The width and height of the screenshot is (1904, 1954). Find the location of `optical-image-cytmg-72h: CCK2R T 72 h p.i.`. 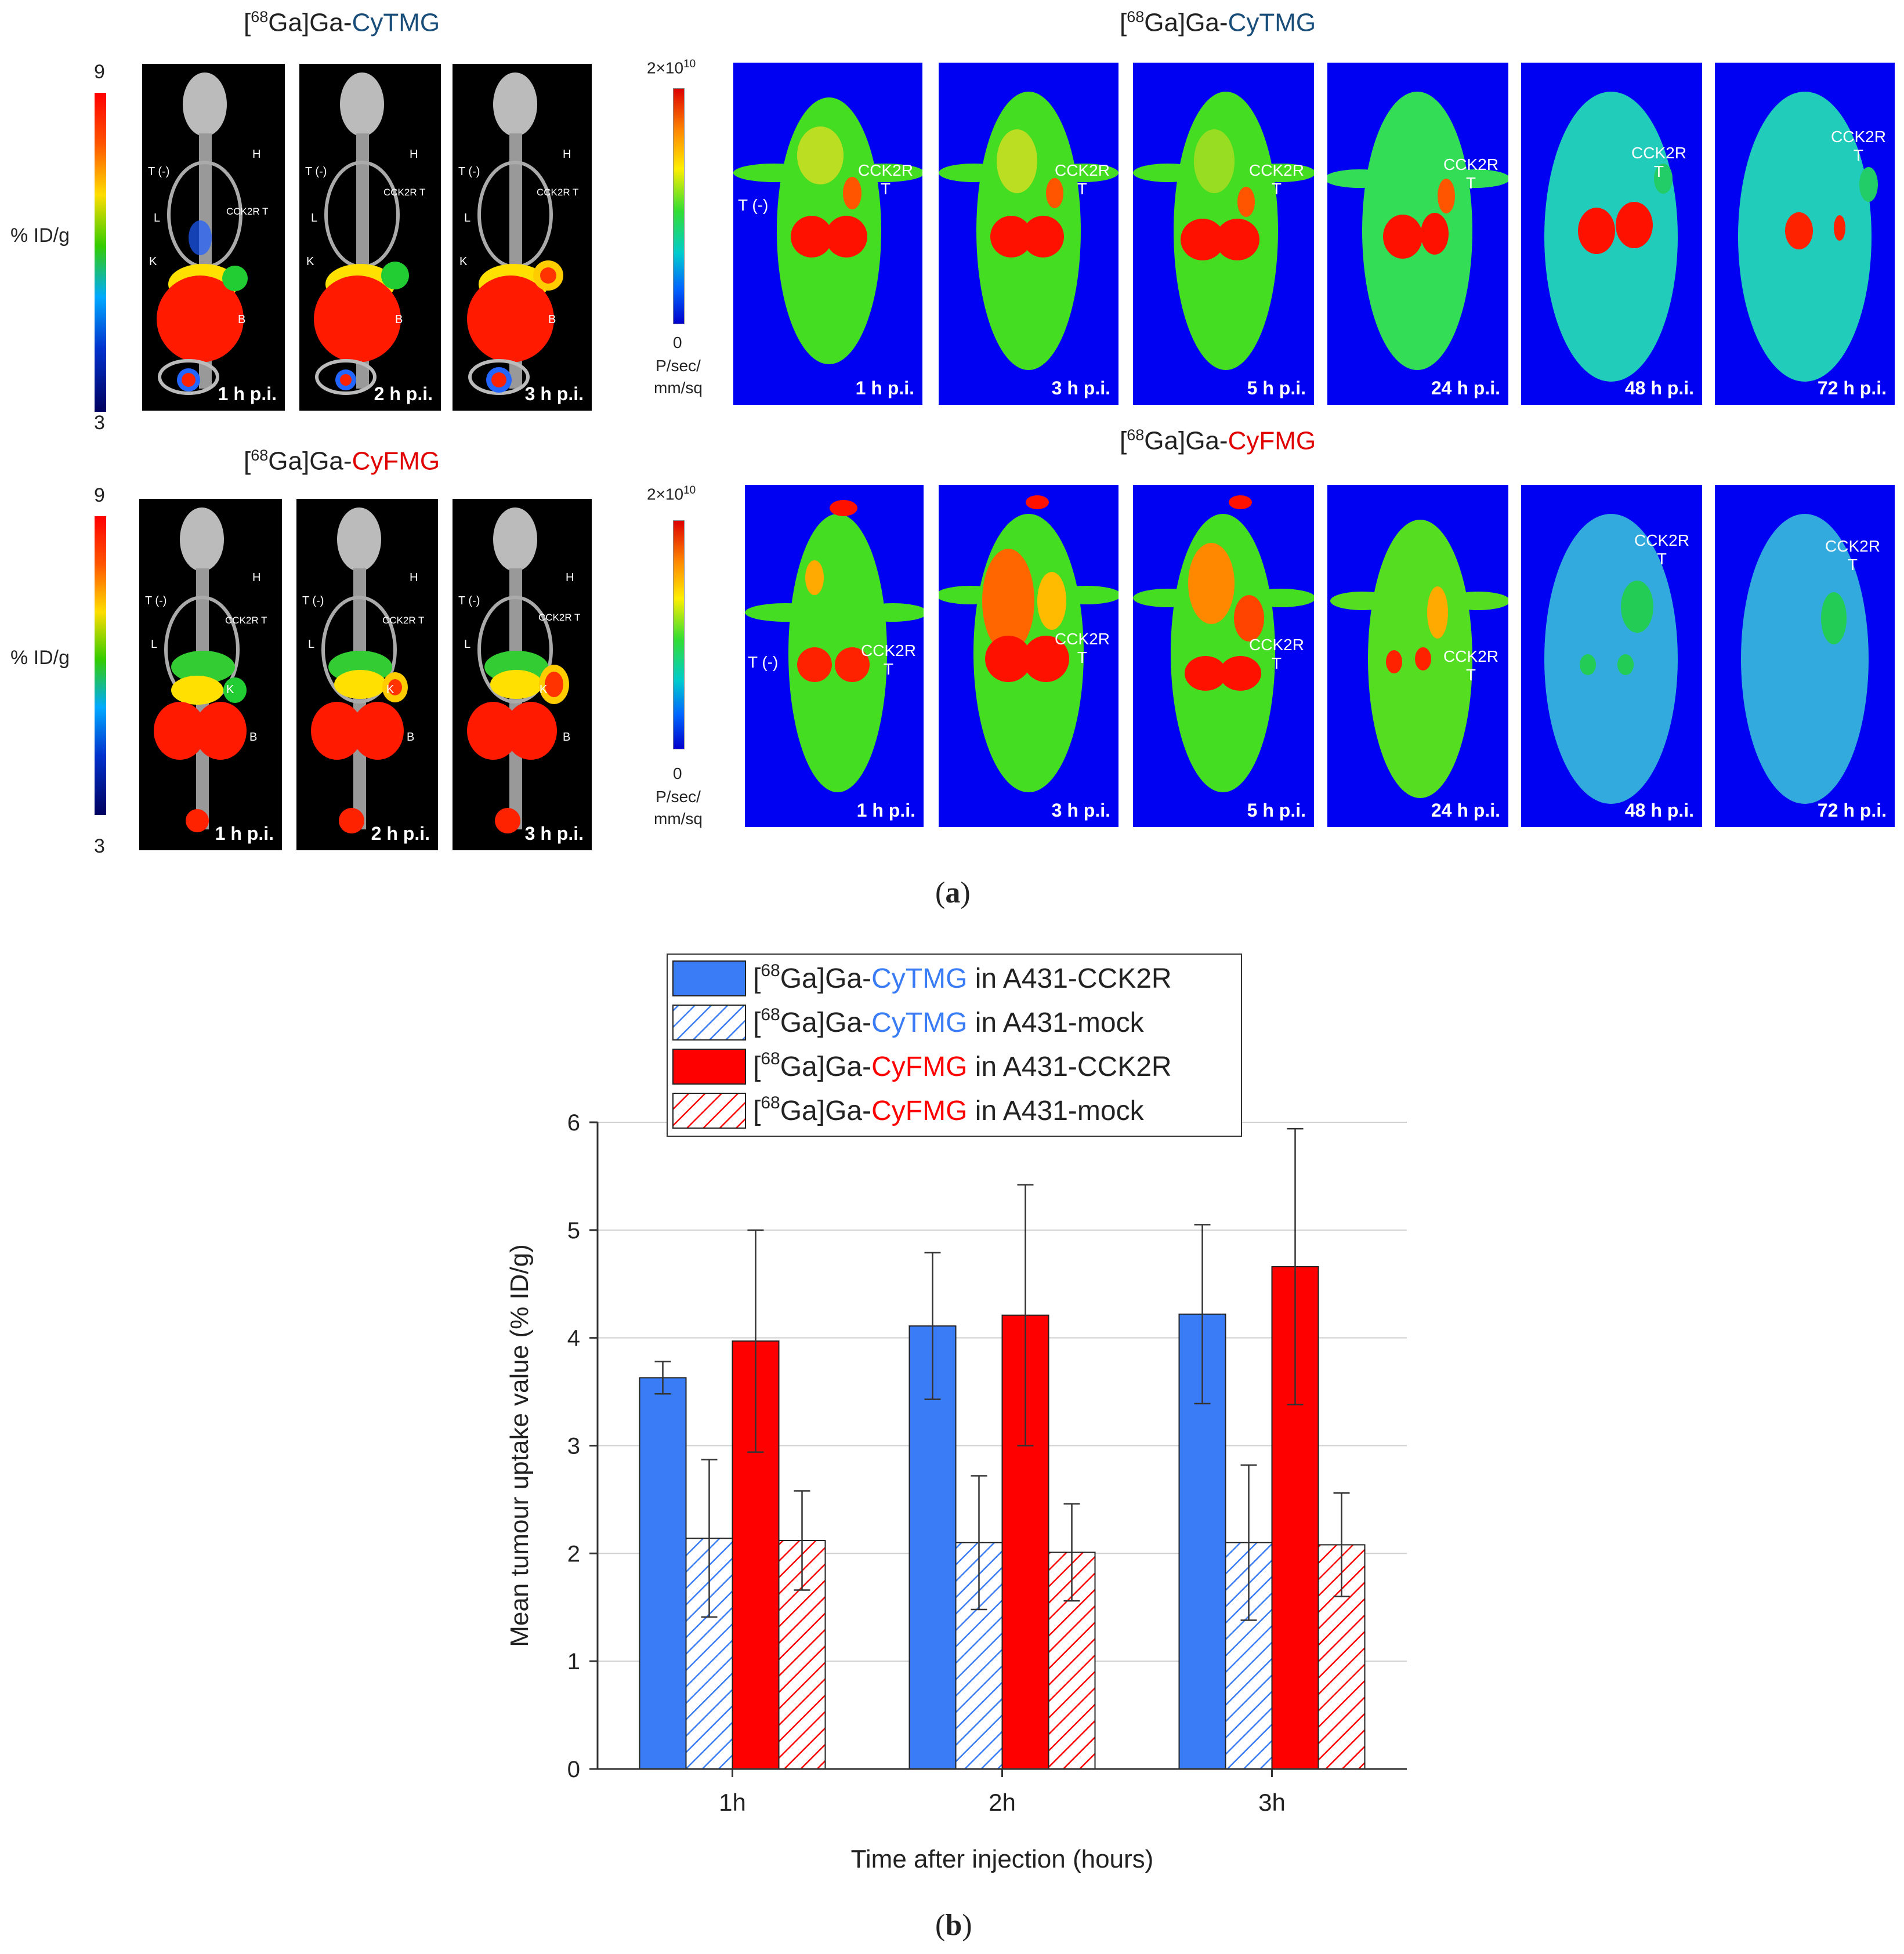

optical-image-cytmg-72h: CCK2R T 72 h p.i. is located at coordinates (1805, 234).